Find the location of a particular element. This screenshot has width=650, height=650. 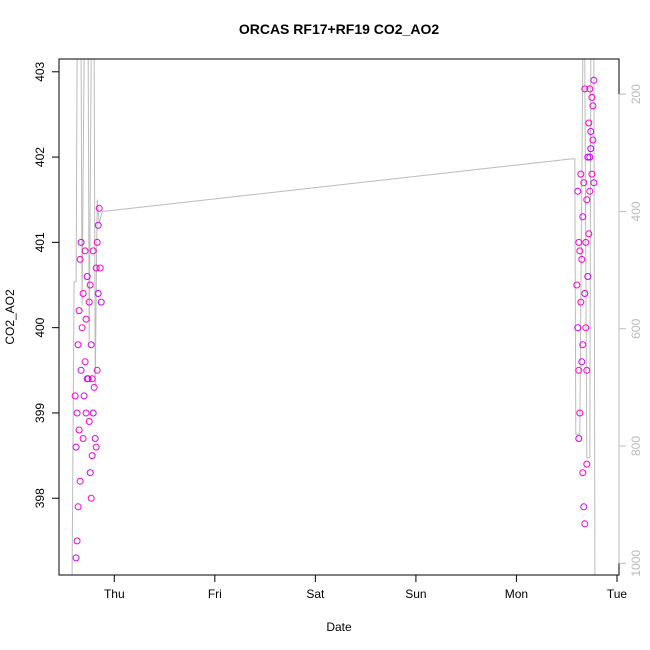

x-axis-label: Date is located at coordinates (339, 627).